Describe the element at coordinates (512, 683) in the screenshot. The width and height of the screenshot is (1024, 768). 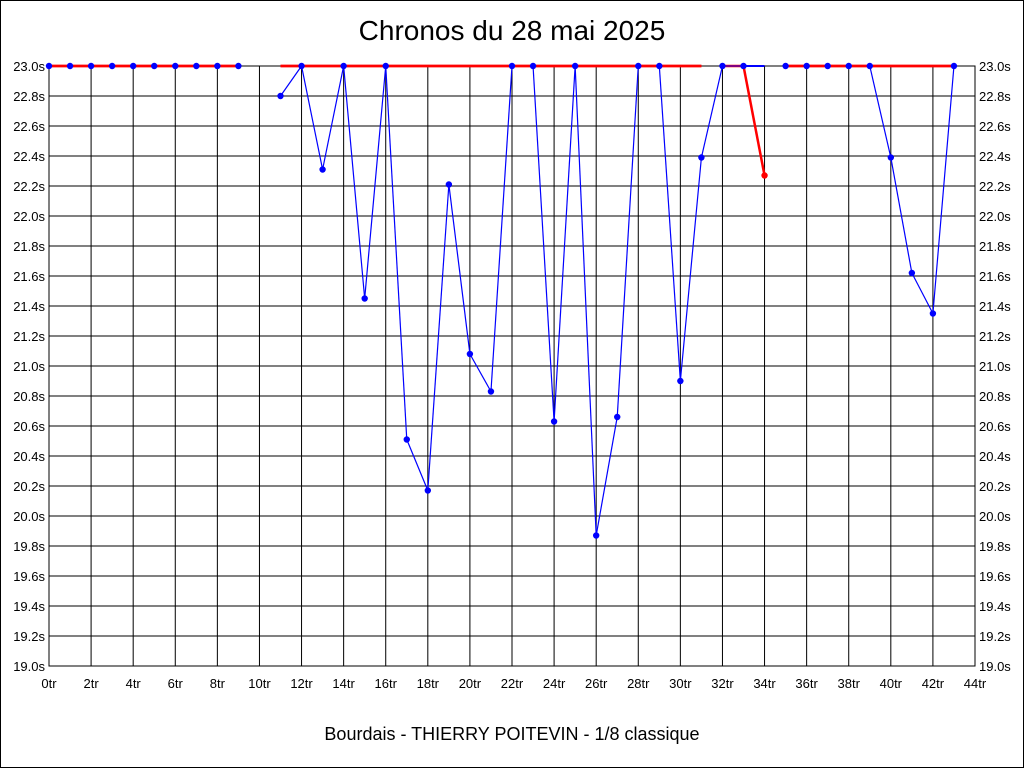
I see `x-tick-label: 22tr` at that location.